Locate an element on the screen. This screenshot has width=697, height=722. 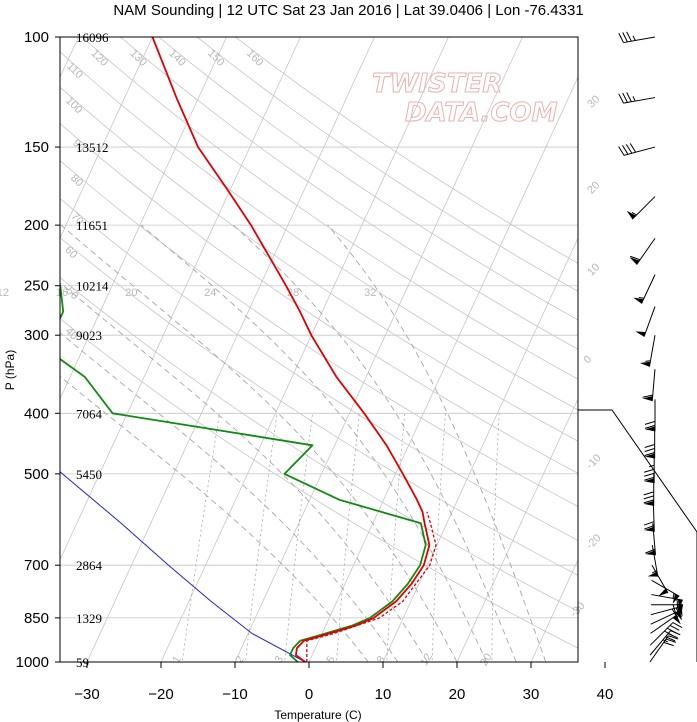
y-tick-label: 850 is located at coordinates (36, 618).